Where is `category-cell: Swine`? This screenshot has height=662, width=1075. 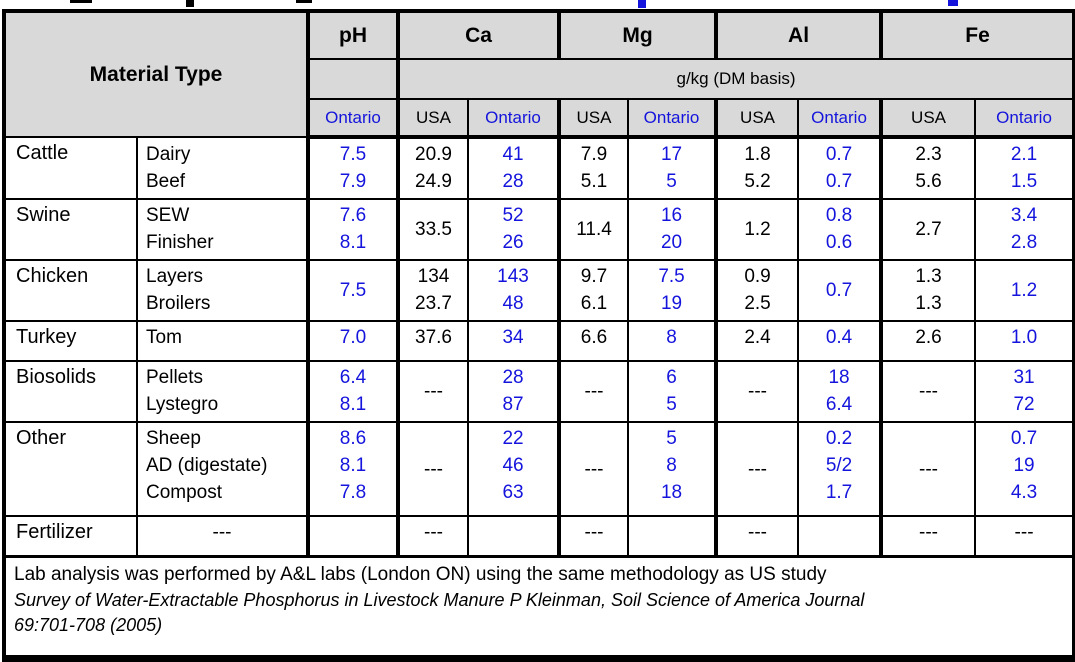
category-cell: Swine is located at coordinates (70, 229).